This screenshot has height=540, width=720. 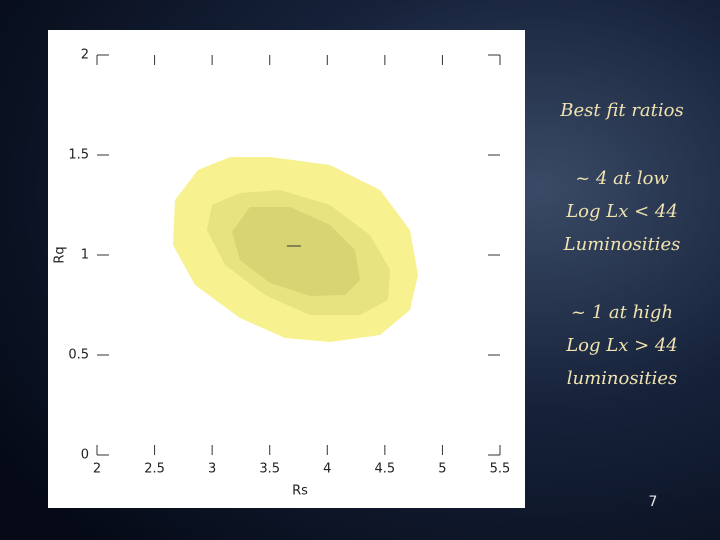 What do you see at coordinates (154, 469) in the screenshot?
I see `x-tick-label: 2.5` at bounding box center [154, 469].